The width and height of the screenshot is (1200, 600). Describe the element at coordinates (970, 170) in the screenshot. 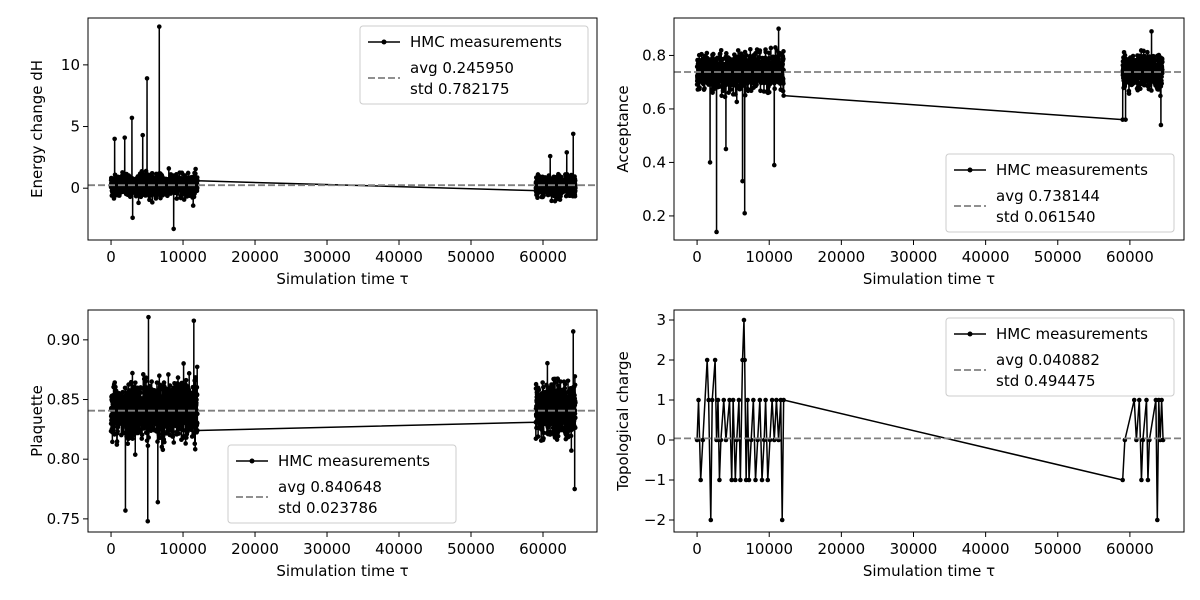

I see `legend-series-marker` at that location.